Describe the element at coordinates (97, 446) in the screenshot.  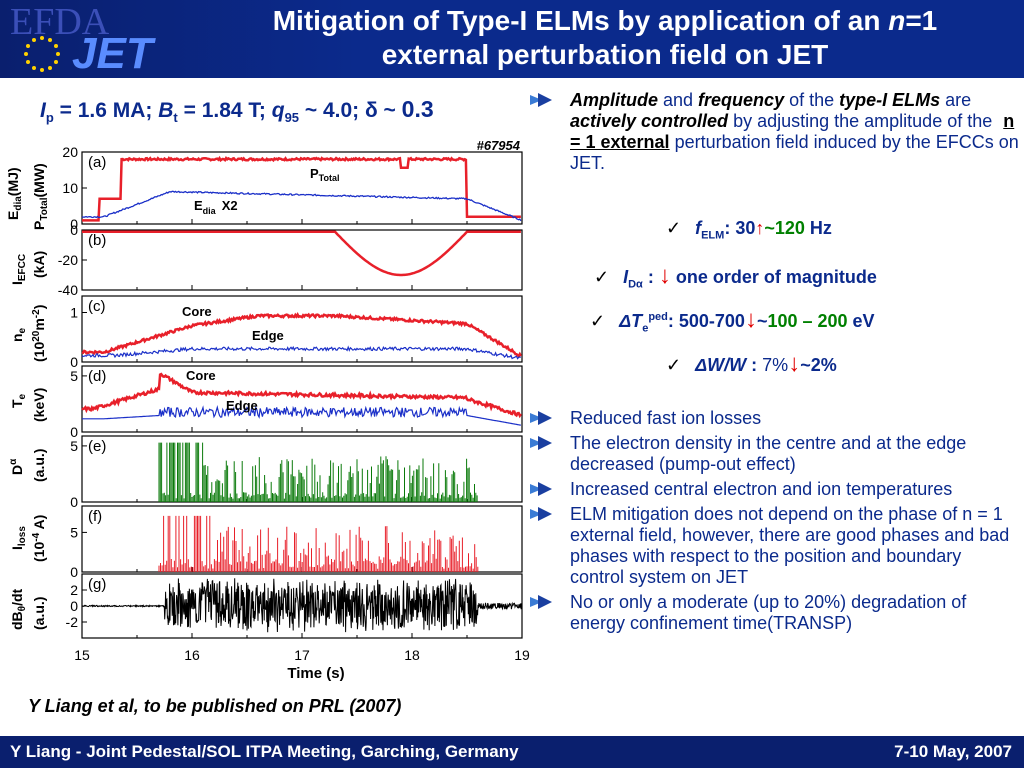
I see `panel-label-e: (e)` at that location.